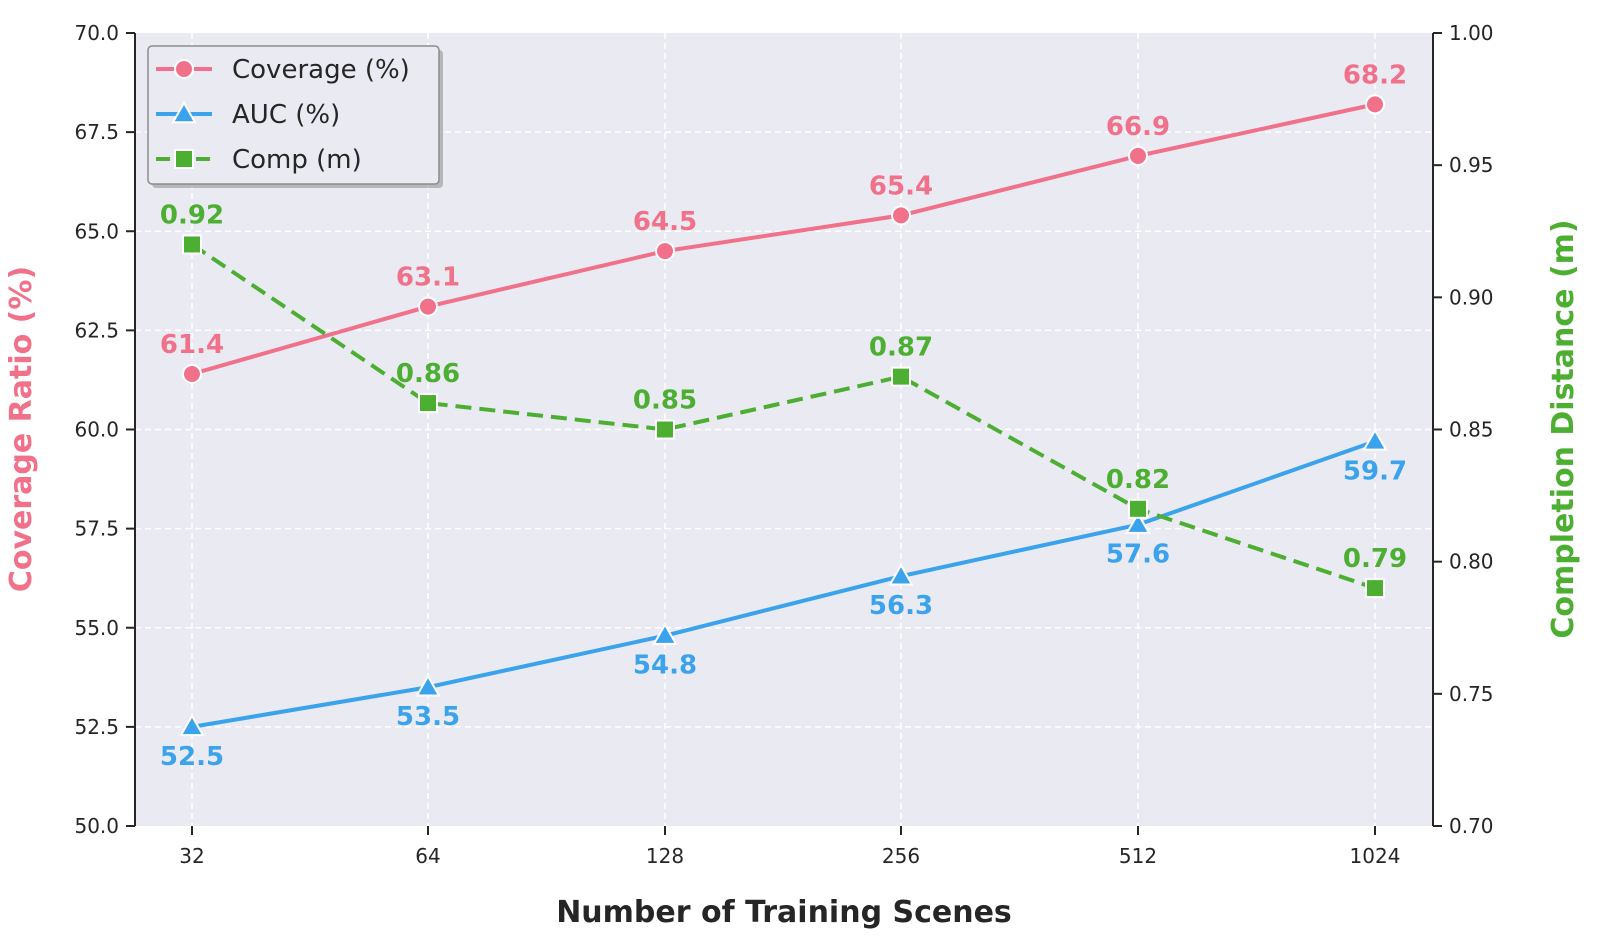 The width and height of the screenshot is (1604, 942). What do you see at coordinates (1138, 856) in the screenshot?
I see `x-tick-label: 512` at bounding box center [1138, 856].